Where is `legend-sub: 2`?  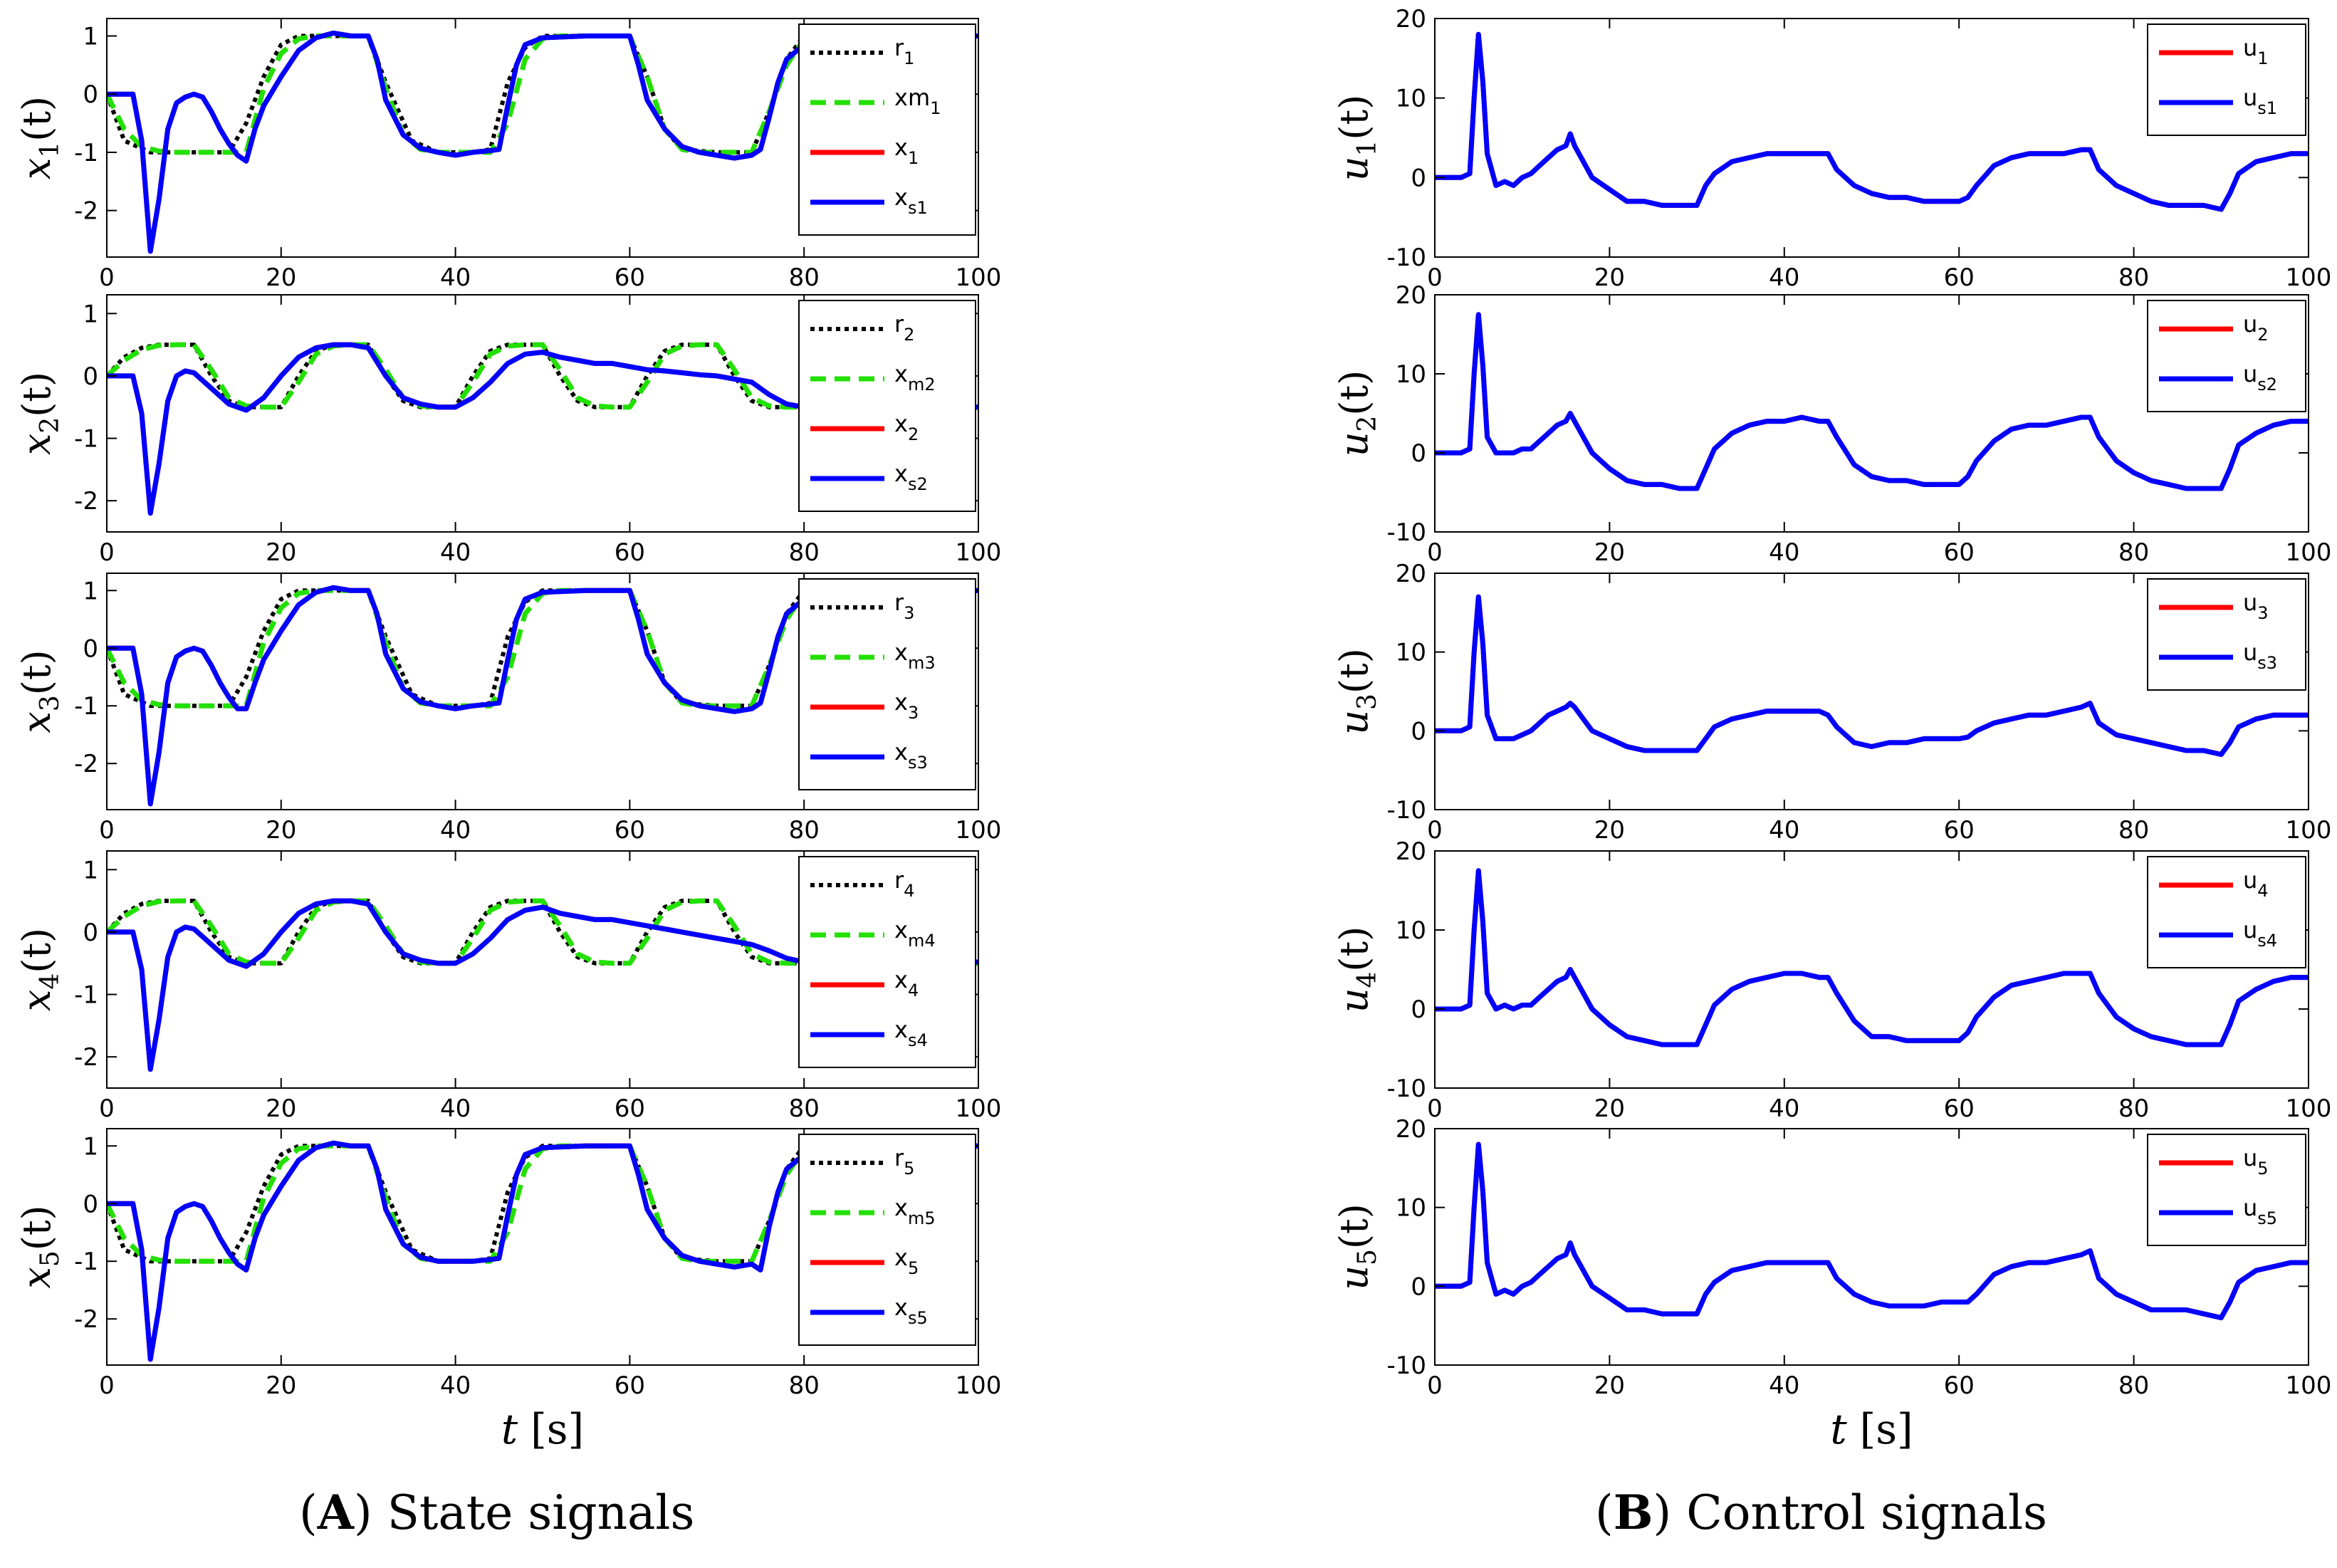
legend-sub: 2 is located at coordinates (2262, 335).